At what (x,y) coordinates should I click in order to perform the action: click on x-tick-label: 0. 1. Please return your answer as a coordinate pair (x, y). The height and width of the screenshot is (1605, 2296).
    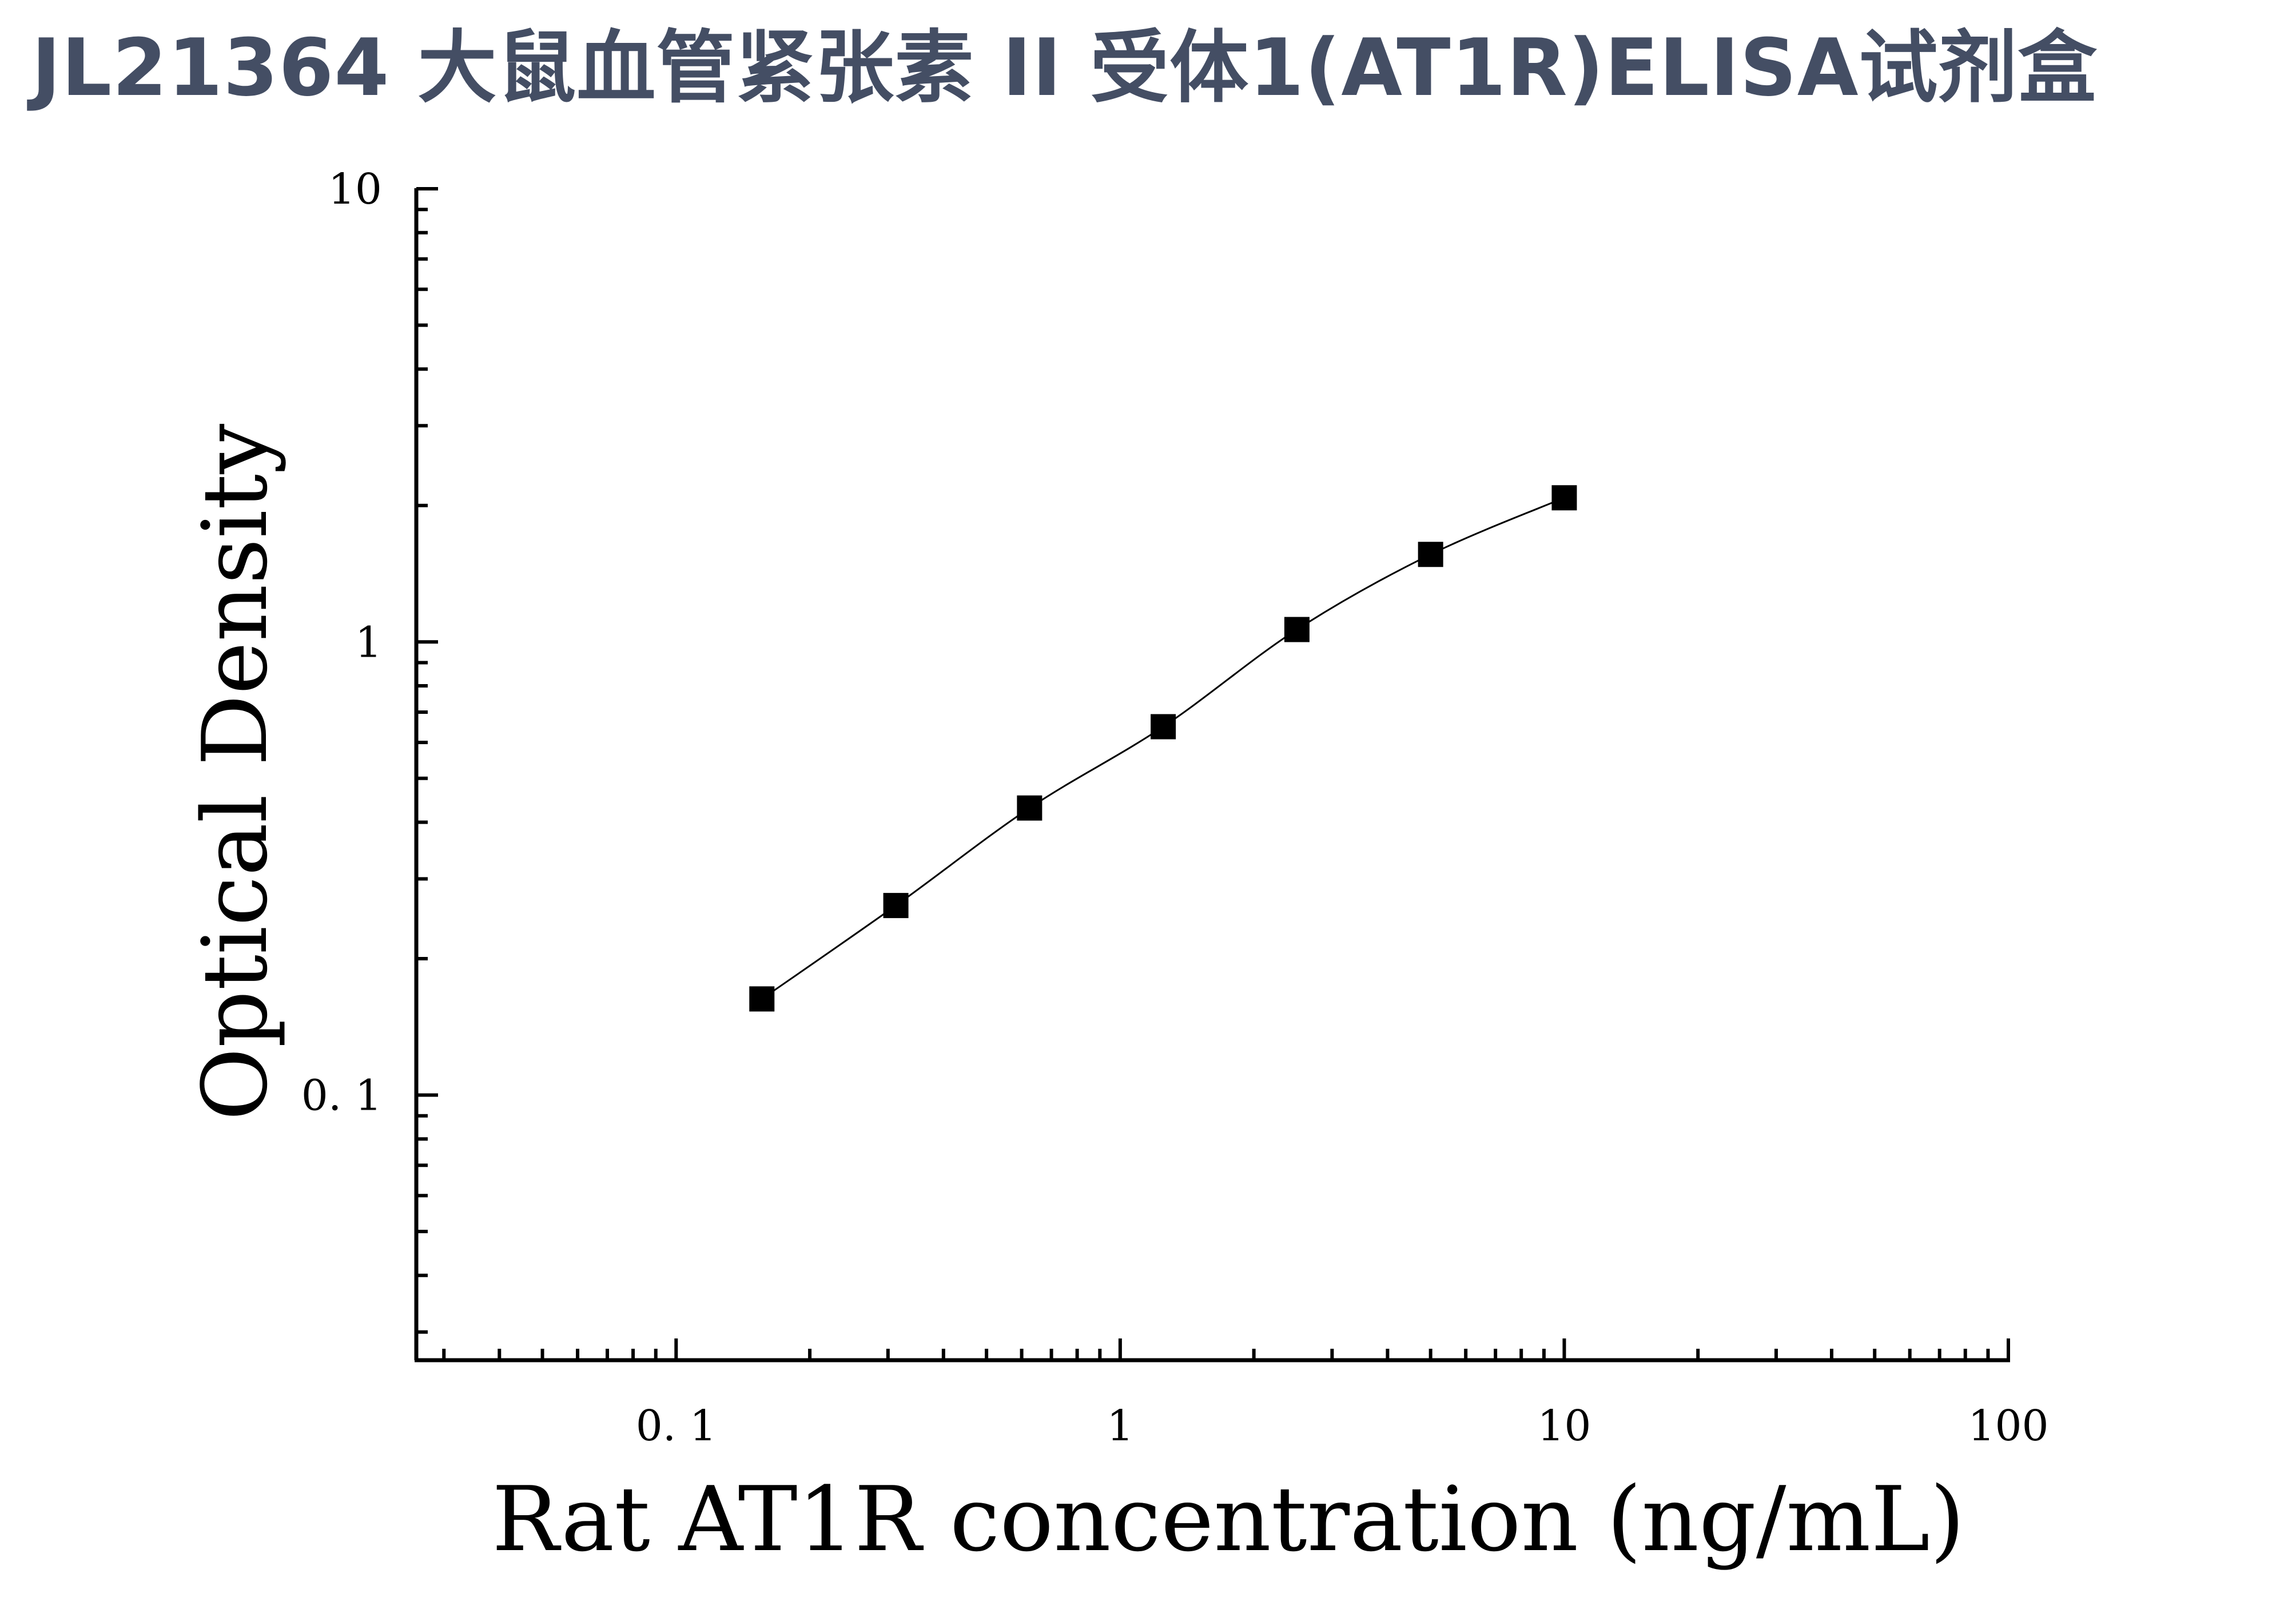
    Looking at the image, I should click on (676, 1426).